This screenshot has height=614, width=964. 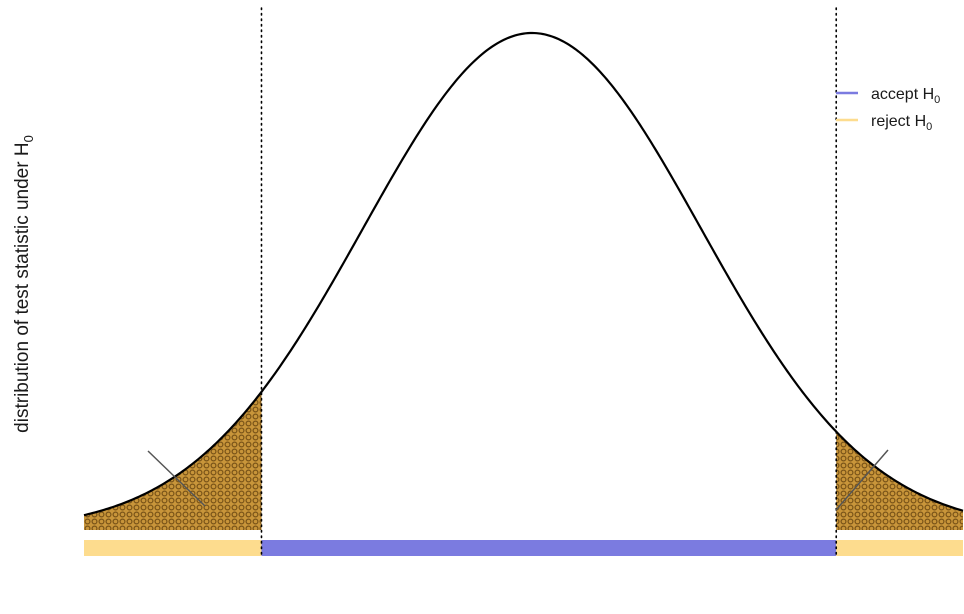 I want to click on reject-region-left-bar, so click(x=173, y=548).